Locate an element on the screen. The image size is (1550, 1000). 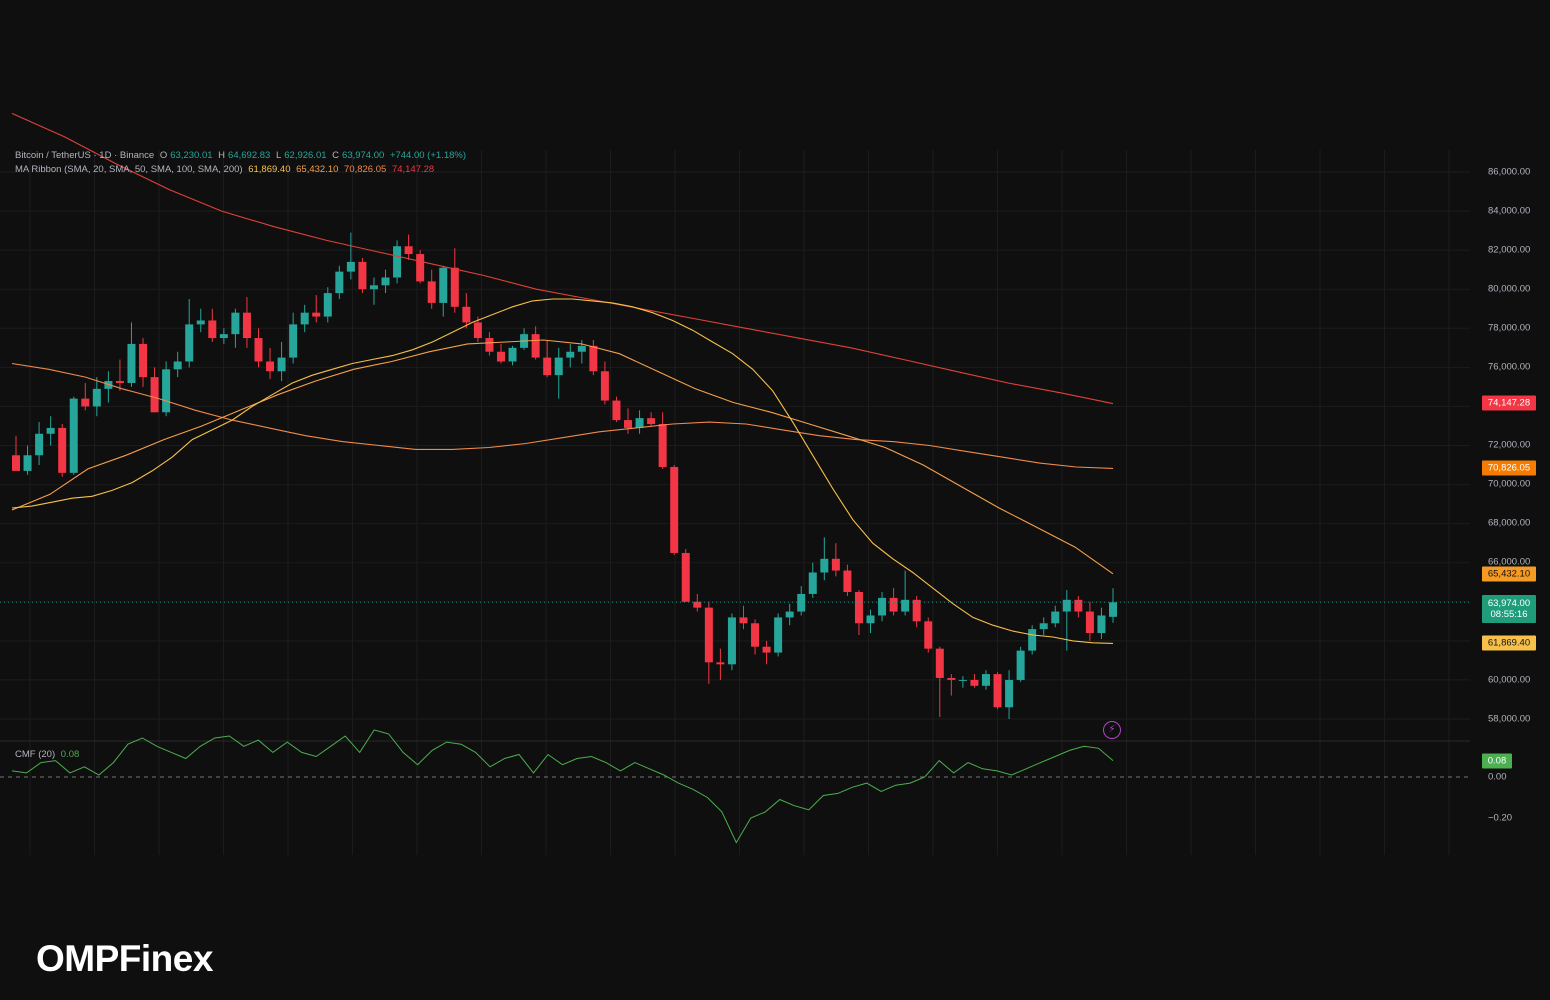
high-label: H is located at coordinates (222, 155).